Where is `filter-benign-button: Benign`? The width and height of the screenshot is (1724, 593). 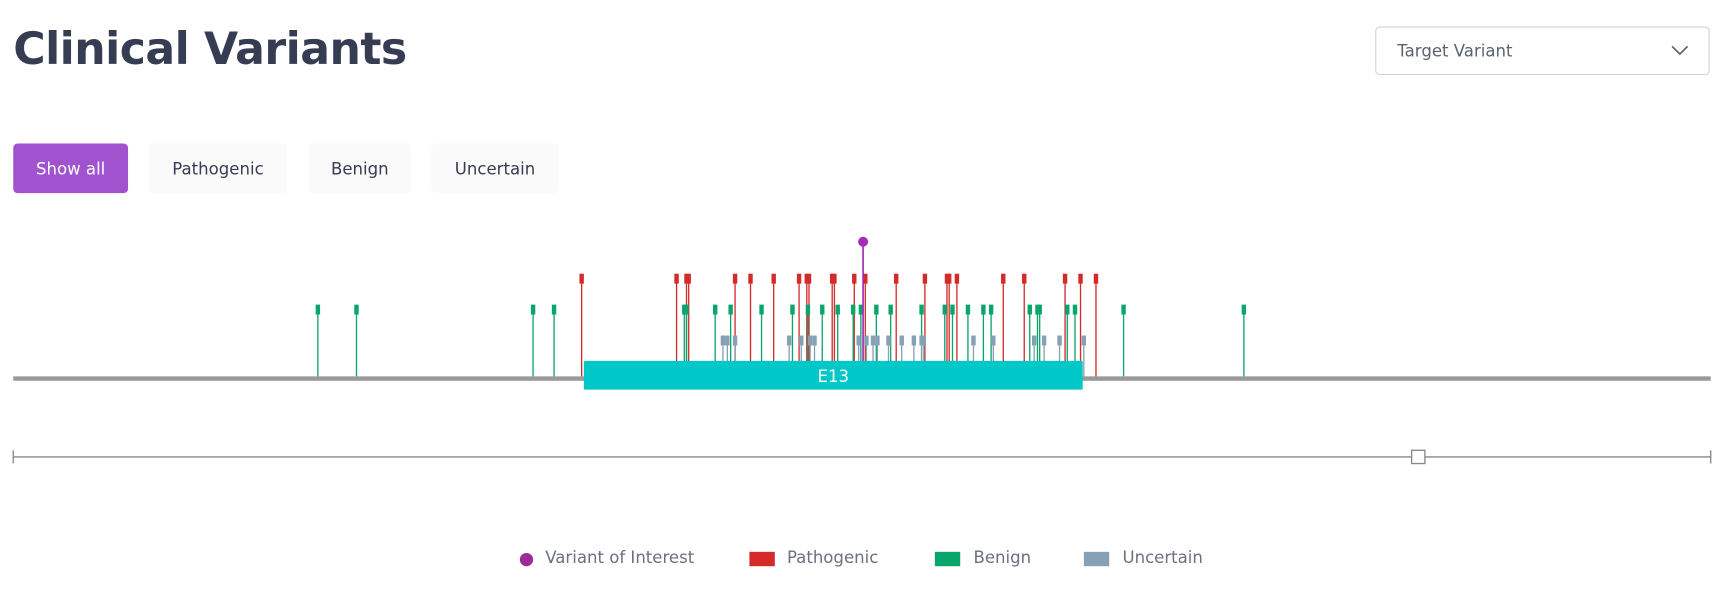
filter-benign-button: Benign is located at coordinates (360, 168).